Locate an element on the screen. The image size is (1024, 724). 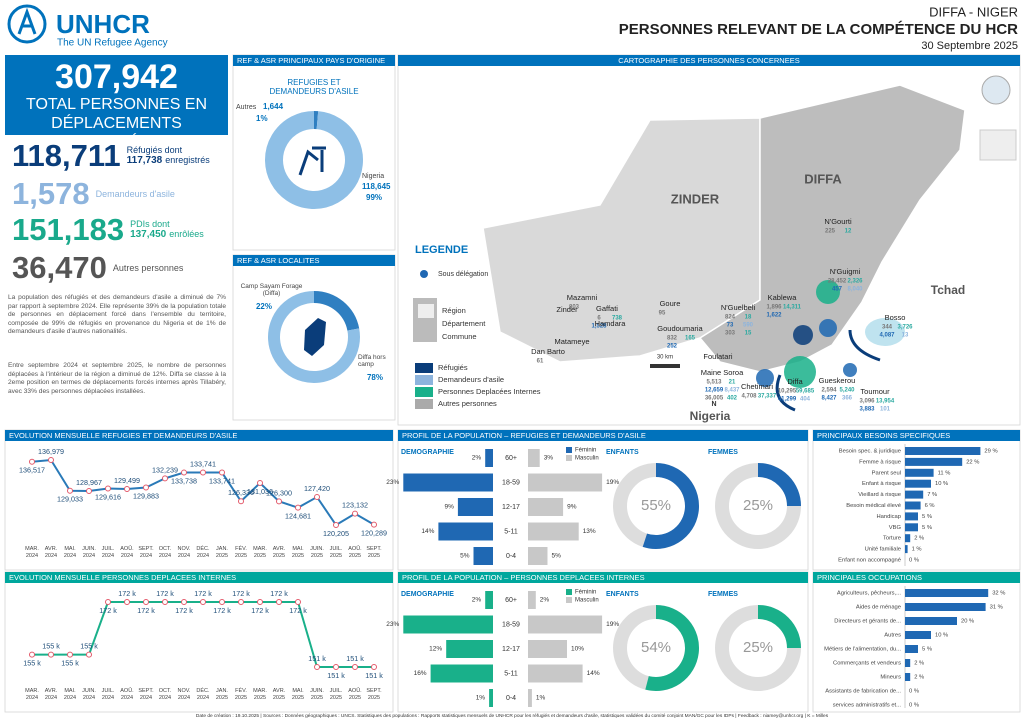
map-bubble is located at coordinates (828, 292).